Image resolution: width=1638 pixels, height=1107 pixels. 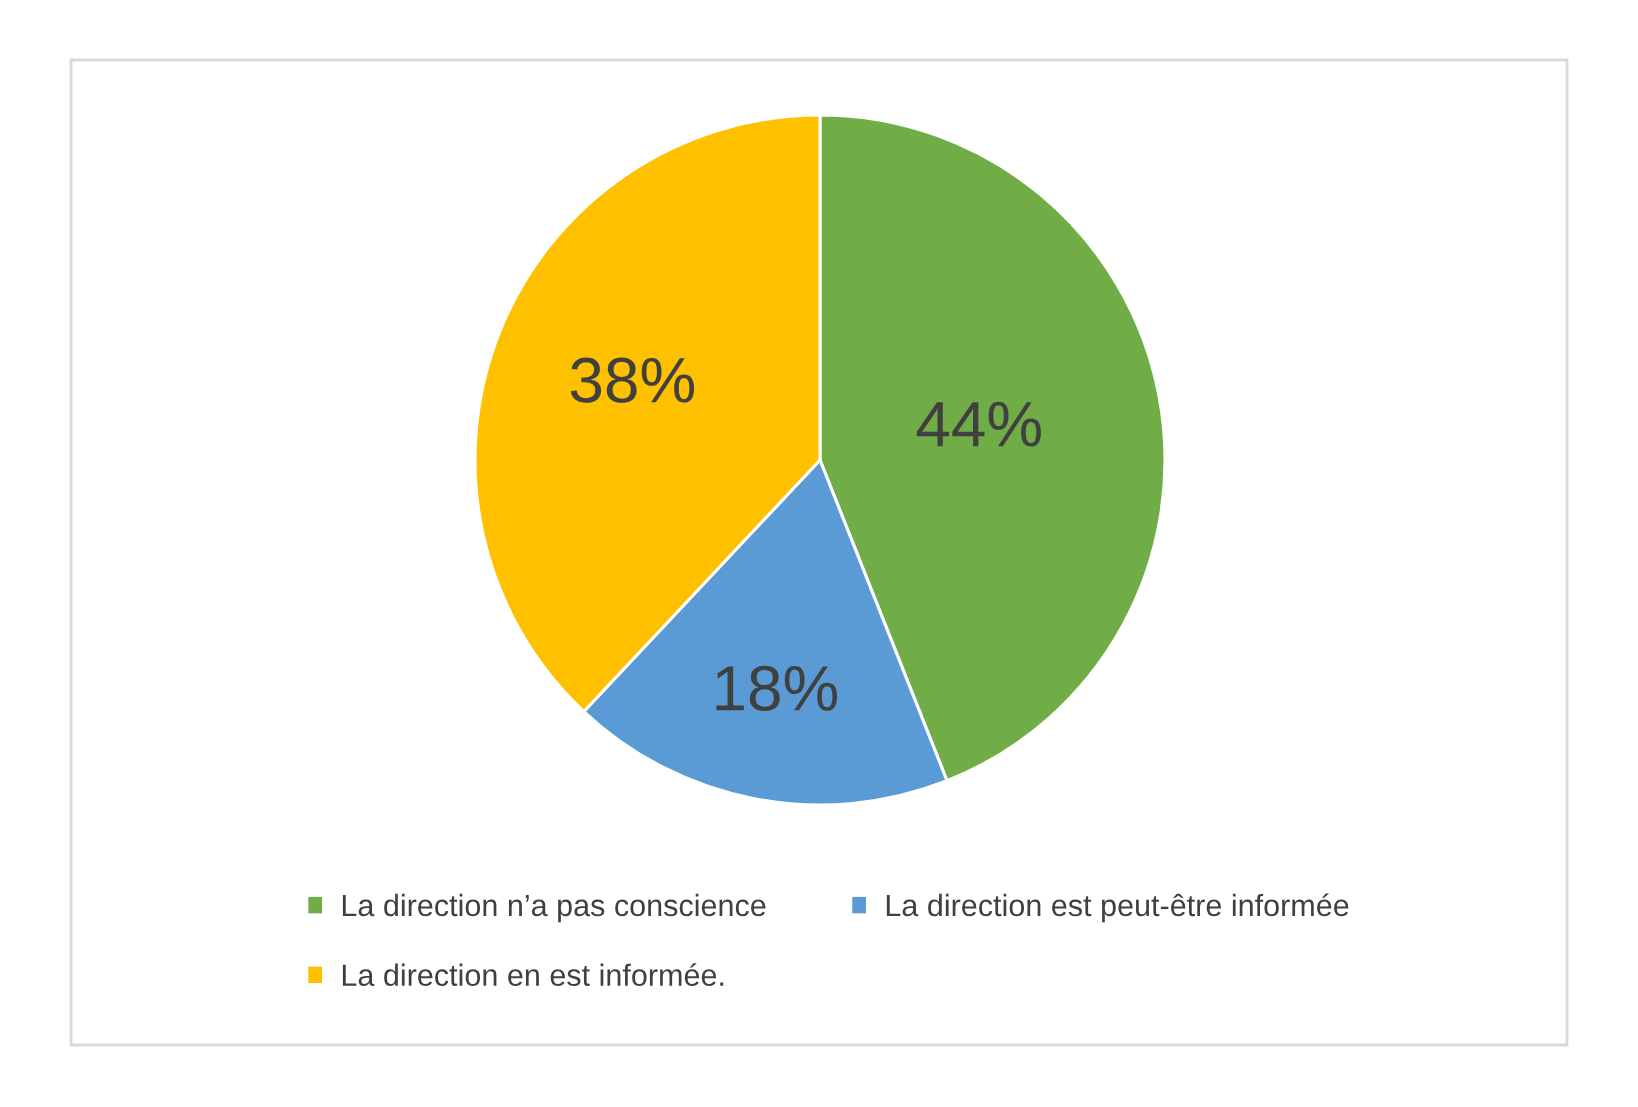 What do you see at coordinates (1117, 908) in the screenshot?
I see `legend-label: La direction est peut-être informée` at bounding box center [1117, 908].